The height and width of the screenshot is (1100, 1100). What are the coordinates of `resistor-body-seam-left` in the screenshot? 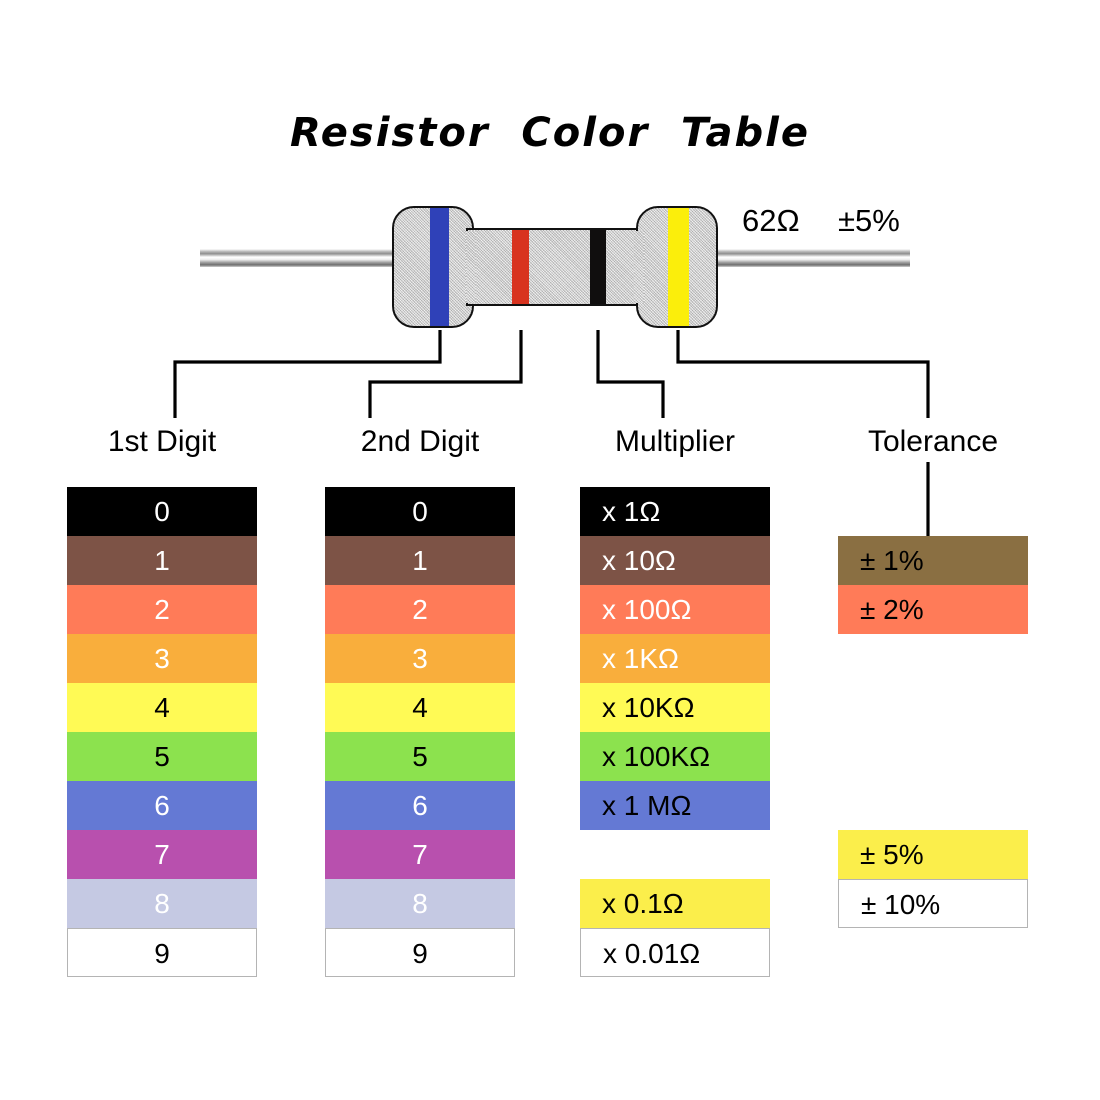 It's located at (471, 267).